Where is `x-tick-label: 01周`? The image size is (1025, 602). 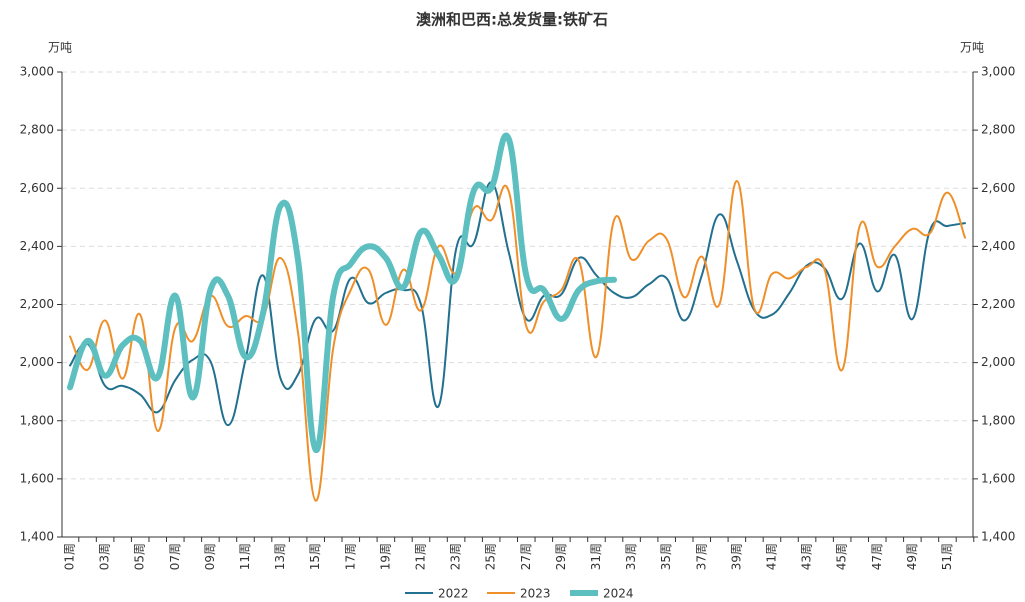
x-tick-label: 01周 is located at coordinates (70, 556).